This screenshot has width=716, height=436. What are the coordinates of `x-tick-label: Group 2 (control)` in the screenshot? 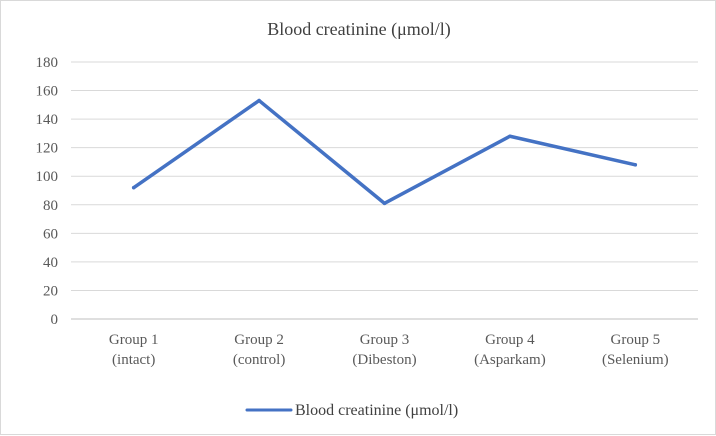 It's located at (259, 350).